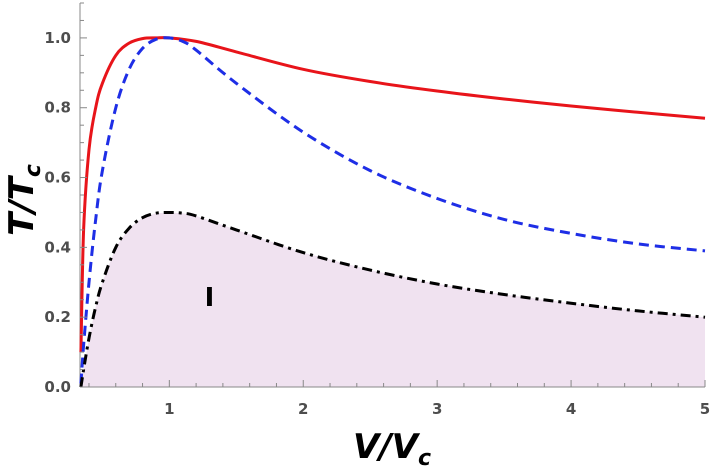 The width and height of the screenshot is (712, 467). I want to click on x-axis-title: V/Vc, so click(392, 447).